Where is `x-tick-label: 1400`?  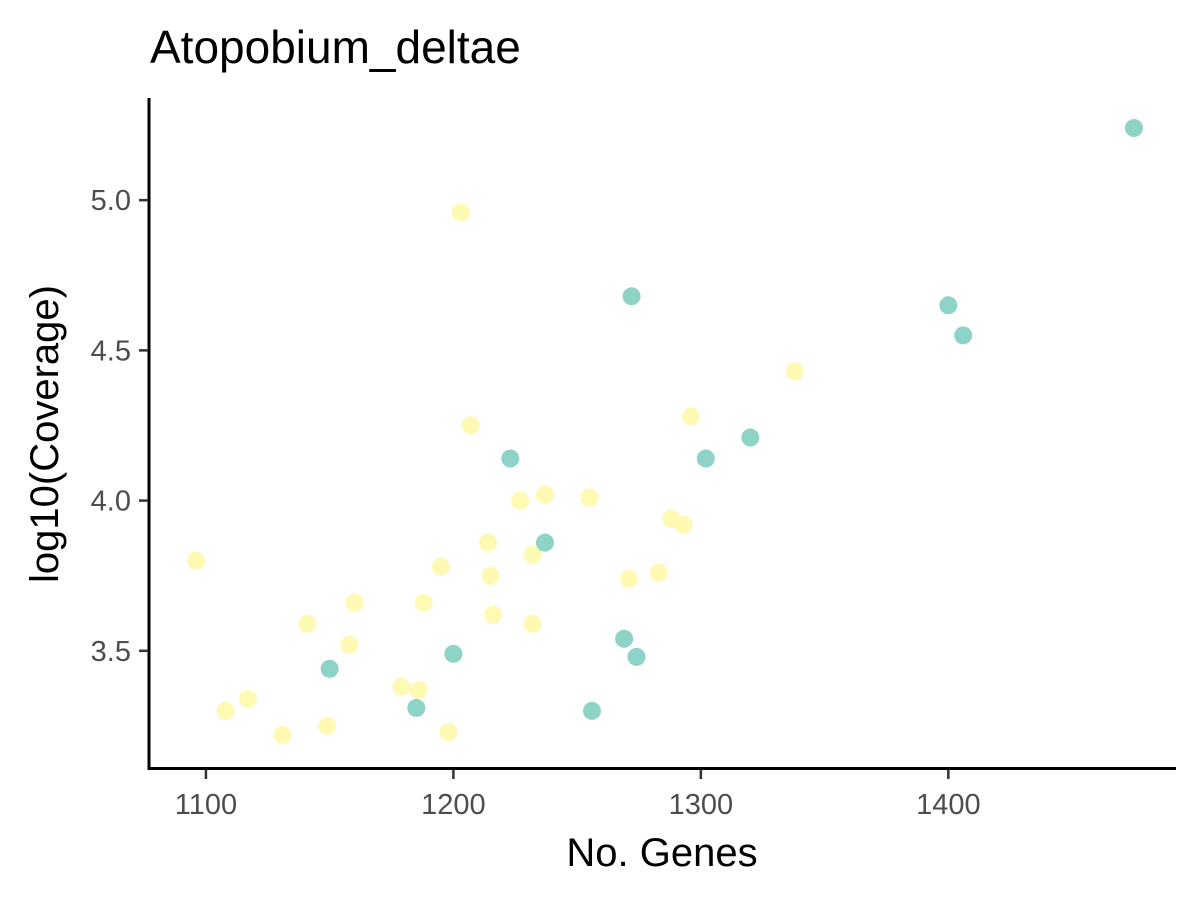
x-tick-label: 1400 is located at coordinates (948, 805).